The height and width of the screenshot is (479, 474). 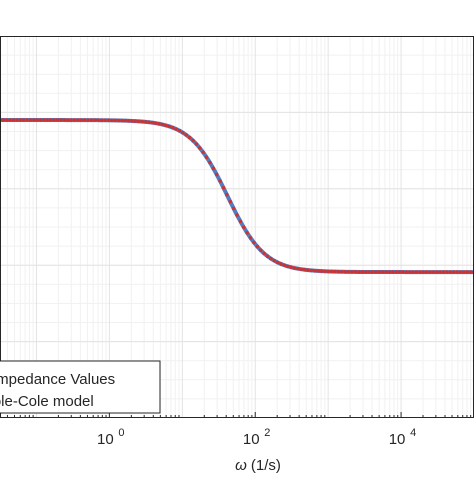 I want to click on legend: Impedance Values Cole-Cole model, so click(x=80, y=387).